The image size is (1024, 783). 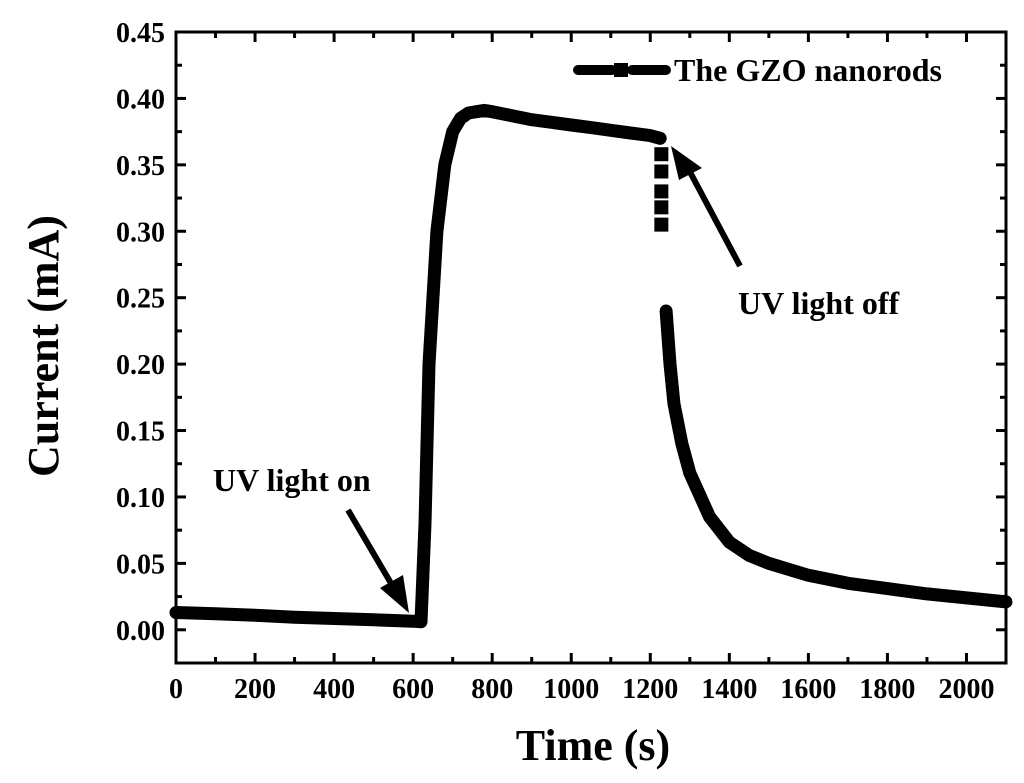 I want to click on annotation-uv-on-arrowhead, so click(x=394, y=594).